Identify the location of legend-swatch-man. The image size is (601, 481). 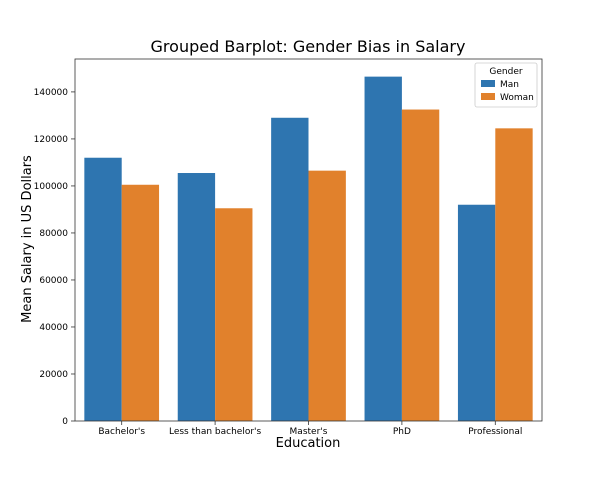
(488, 83).